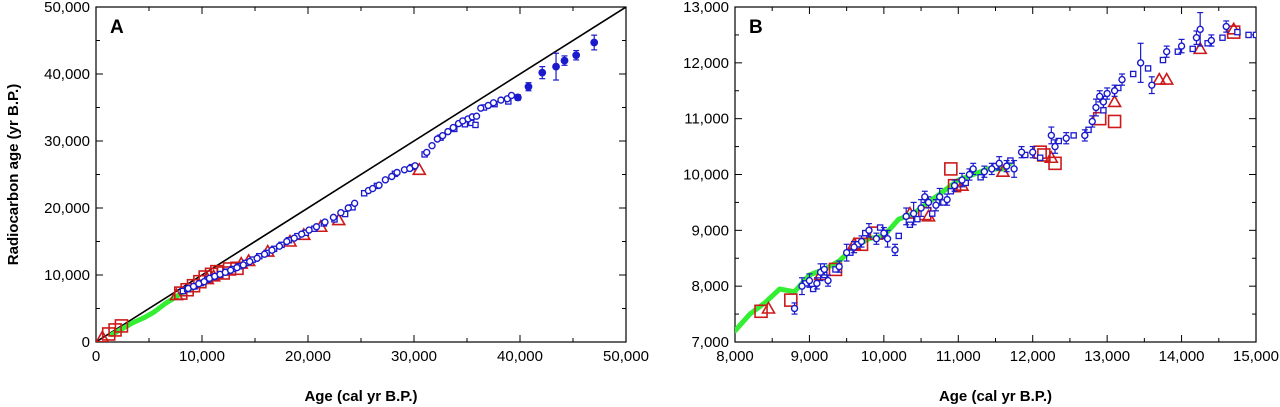 Image resolution: width=1280 pixels, height=407 pixels. Describe the element at coordinates (874, 247) in the screenshot. I see `series-green-band` at that location.